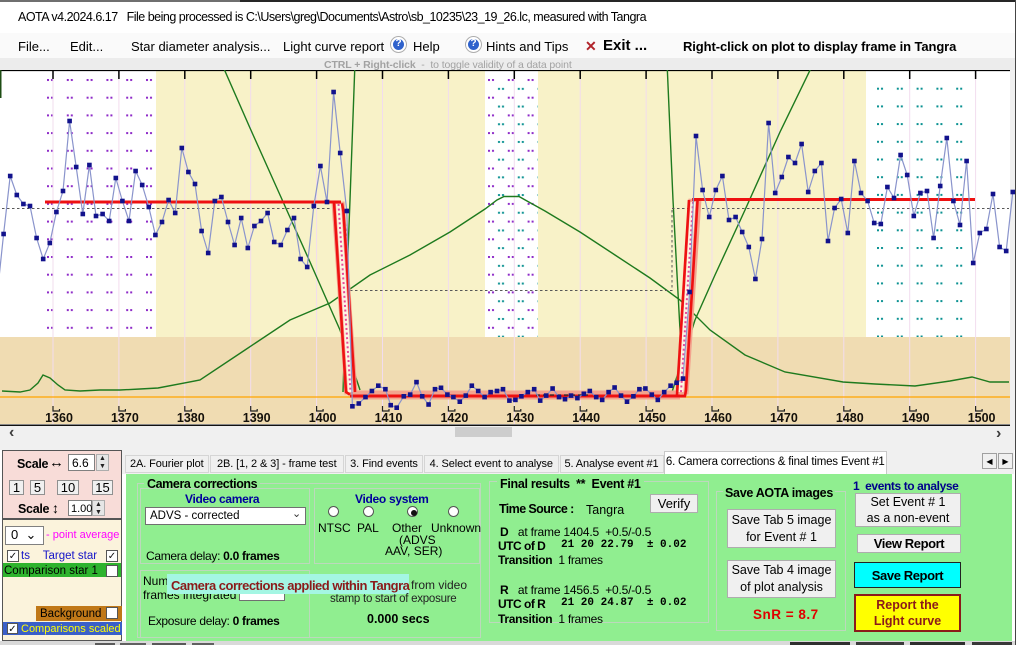 The height and width of the screenshot is (645, 1016). Describe the element at coordinates (257, 418) in the screenshot. I see `svg-text: 1390` at that location.